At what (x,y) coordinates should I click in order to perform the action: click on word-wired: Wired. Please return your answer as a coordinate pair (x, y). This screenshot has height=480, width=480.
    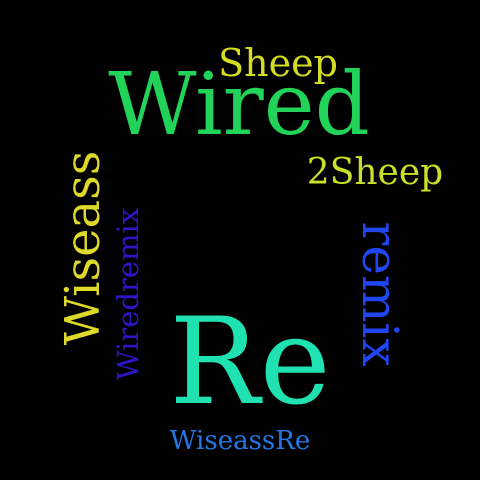
    Looking at the image, I should click on (239, 105).